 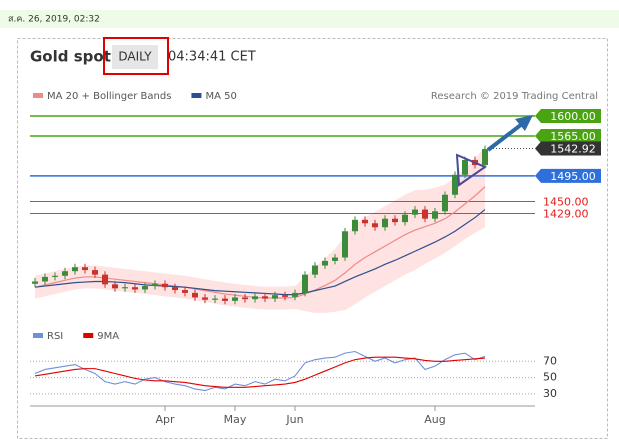 What do you see at coordinates (260, 252) in the screenshot?
I see `ma-line` at bounding box center [260, 252].